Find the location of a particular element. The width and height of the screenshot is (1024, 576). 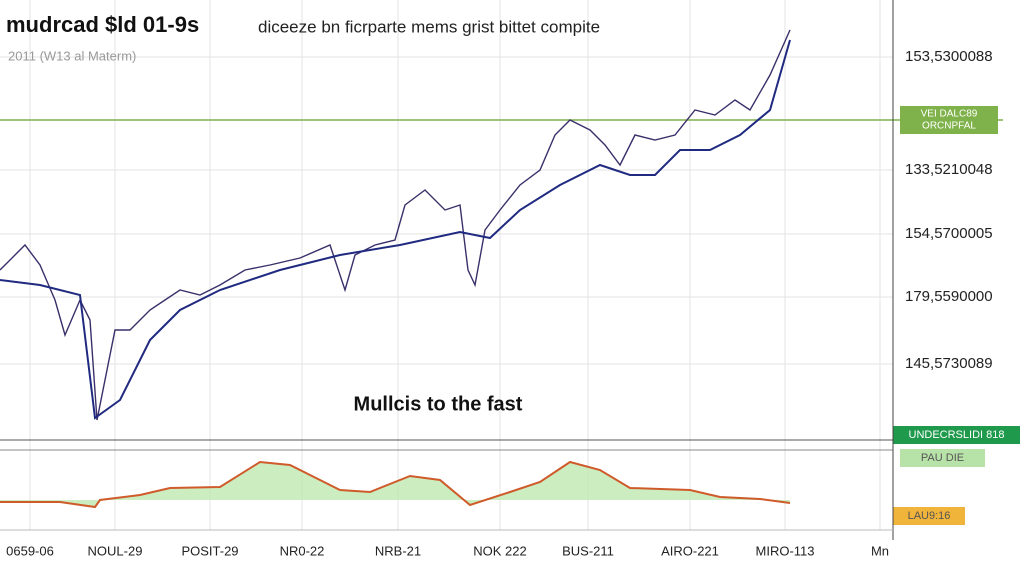

x-tick-label: POSIT-29 is located at coordinates (209, 550).